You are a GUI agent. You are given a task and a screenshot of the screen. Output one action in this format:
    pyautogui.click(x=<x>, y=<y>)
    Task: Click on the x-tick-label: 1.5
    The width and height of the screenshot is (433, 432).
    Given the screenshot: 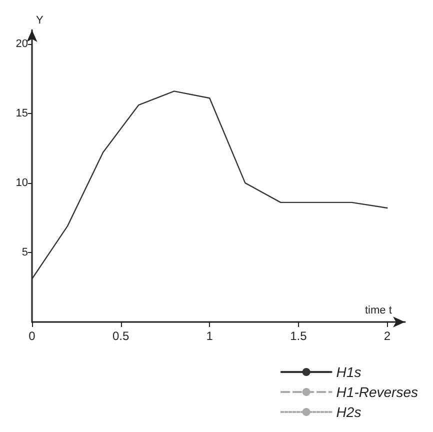 What is the action you would take?
    pyautogui.click(x=299, y=336)
    